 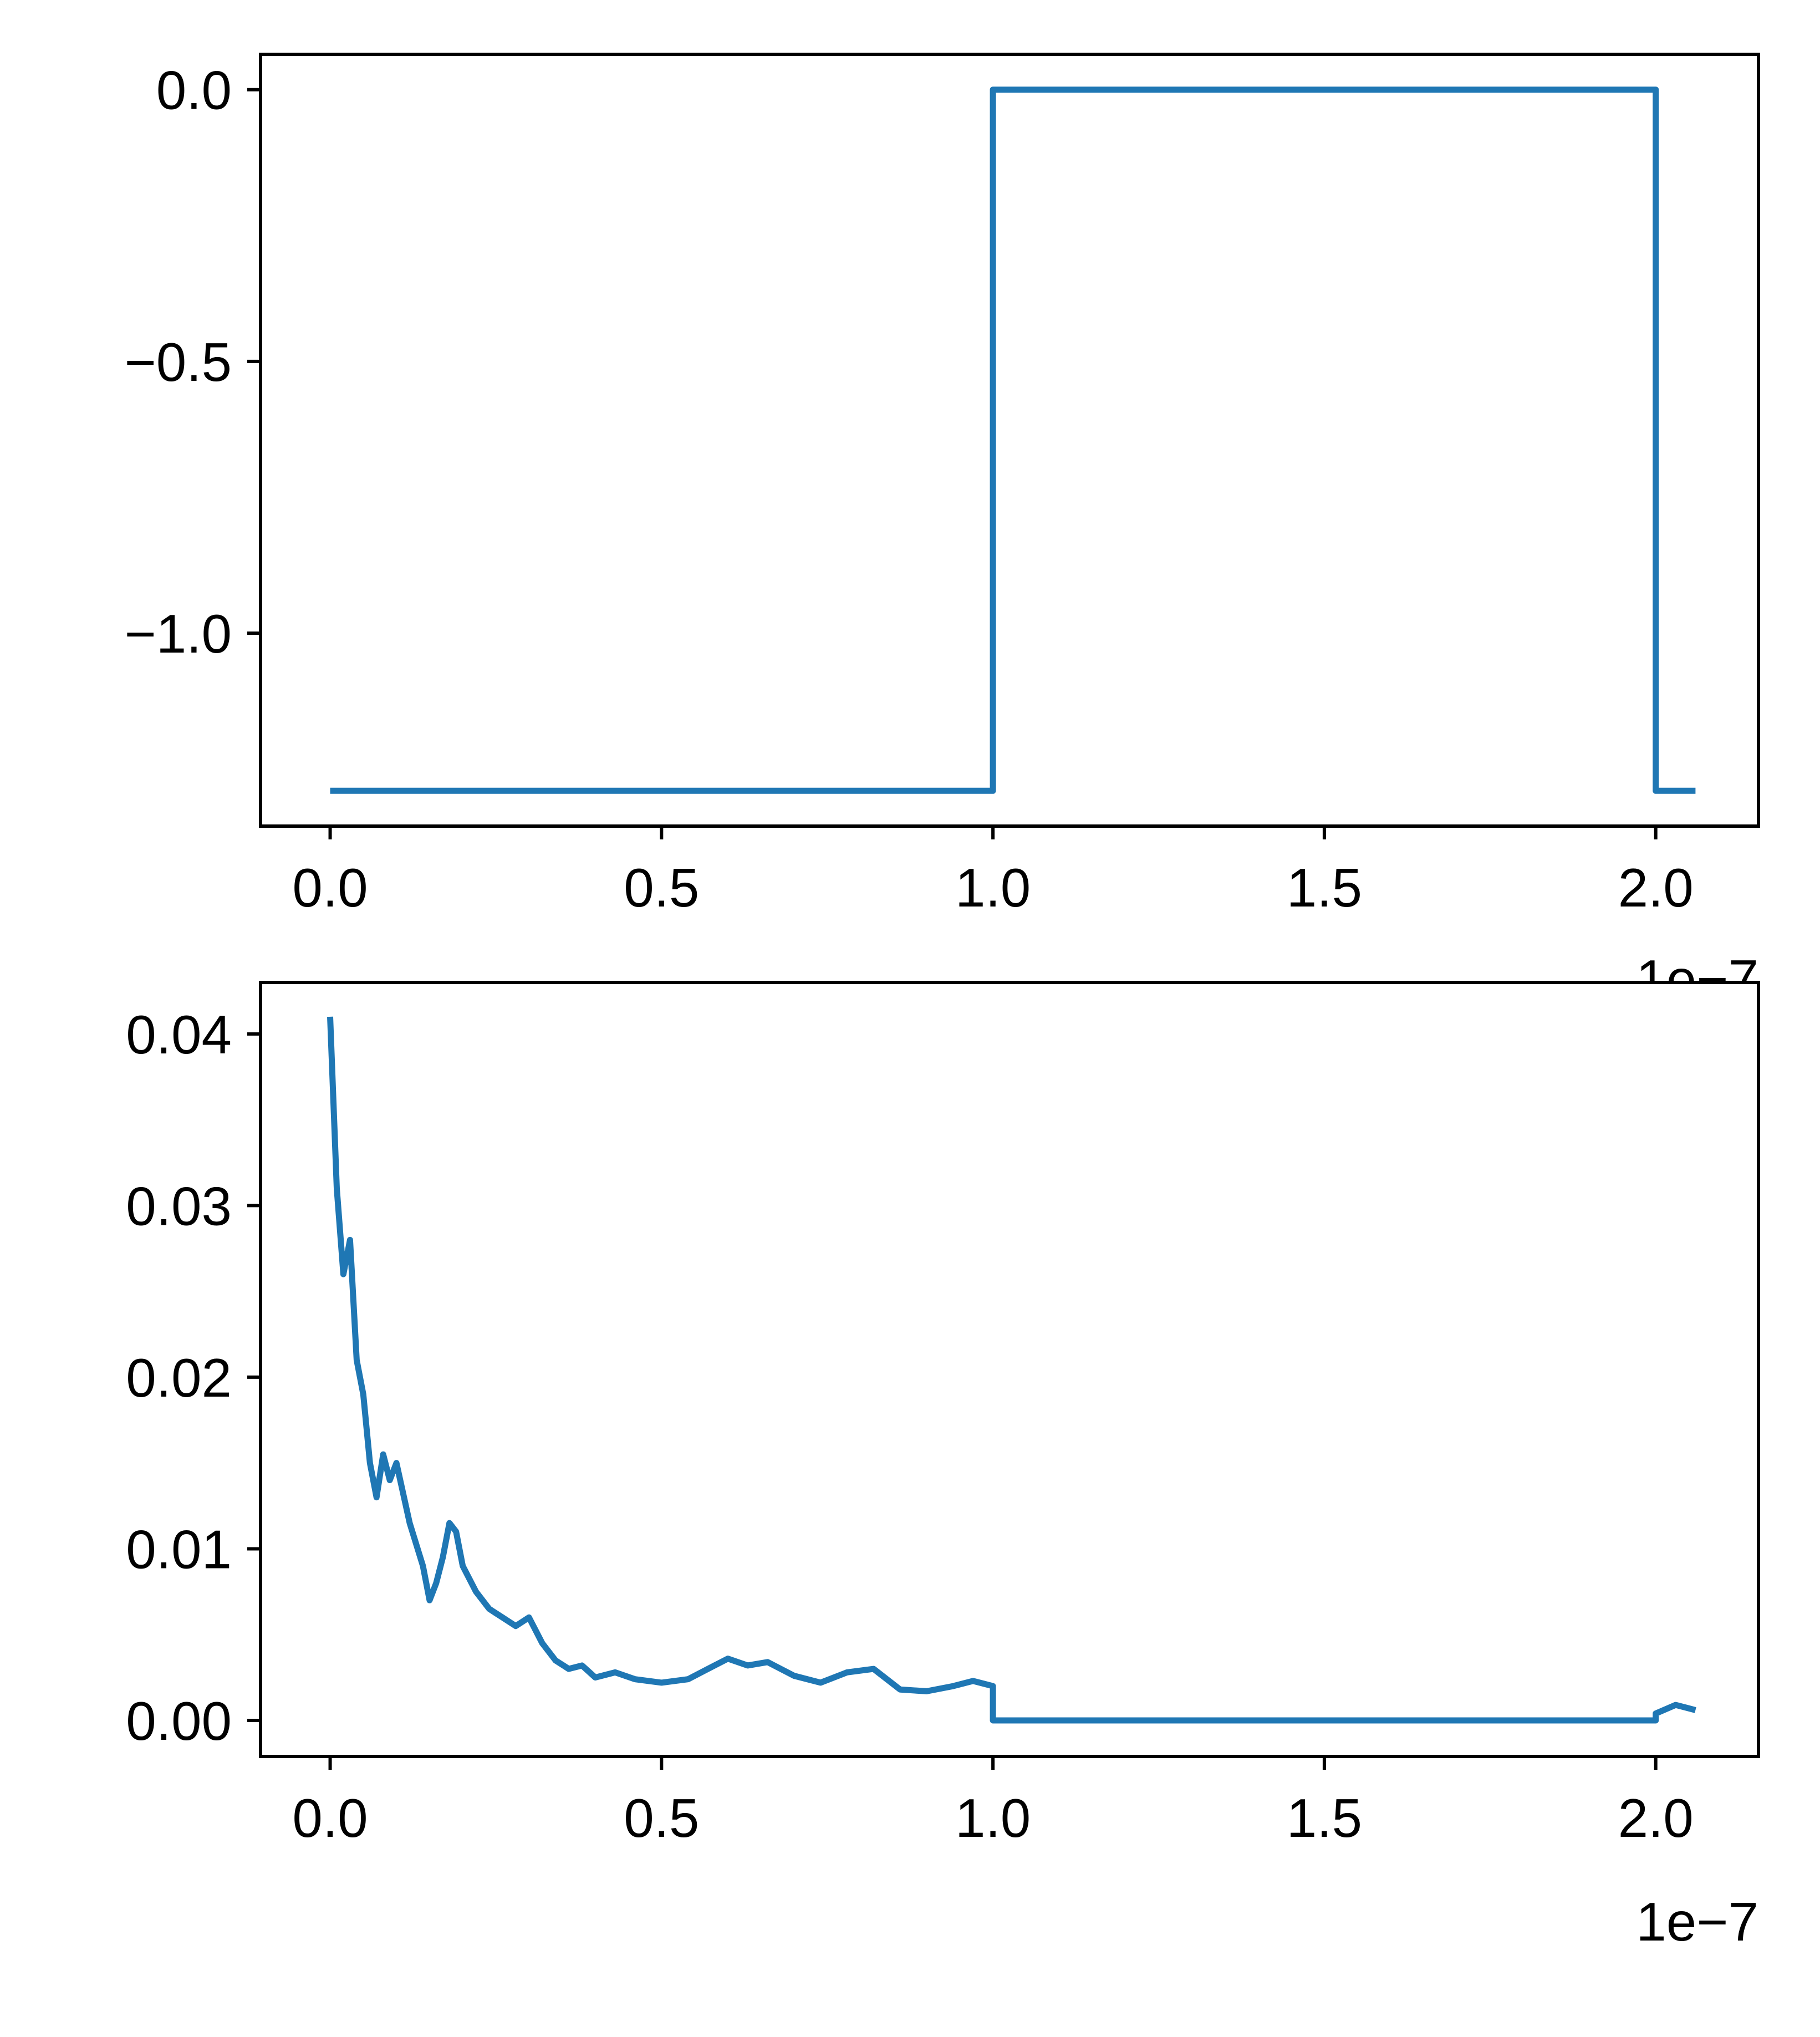 I want to click on bottom-subplot-y-tick-label: 0.02, so click(x=179, y=1377).